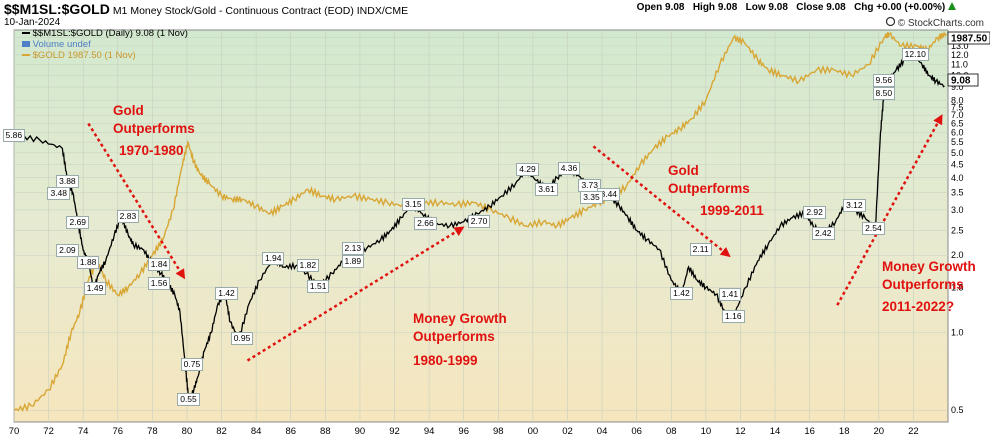 Image resolution: width=990 pixels, height=438 pixels. Describe the element at coordinates (844, 431) in the screenshot. I see `x-tick-label: 18` at that location.